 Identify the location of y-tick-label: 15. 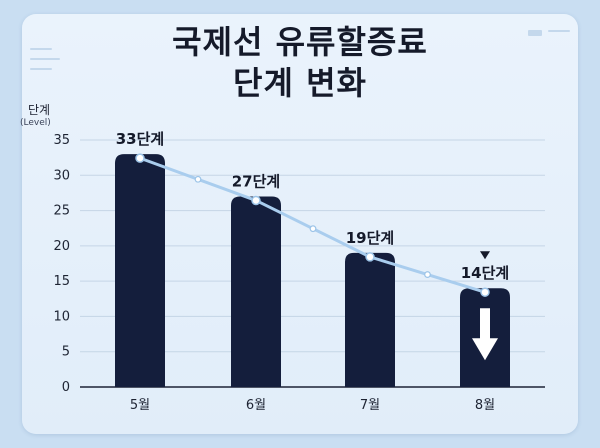
(61, 281).